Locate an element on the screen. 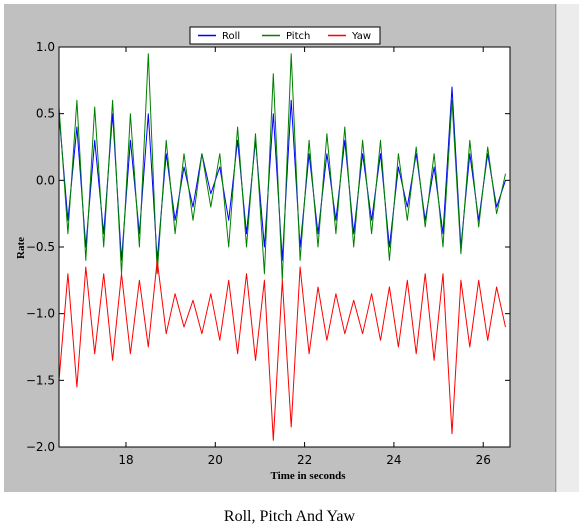 The image size is (579, 531). x-tick-label: 22 is located at coordinates (304, 460).